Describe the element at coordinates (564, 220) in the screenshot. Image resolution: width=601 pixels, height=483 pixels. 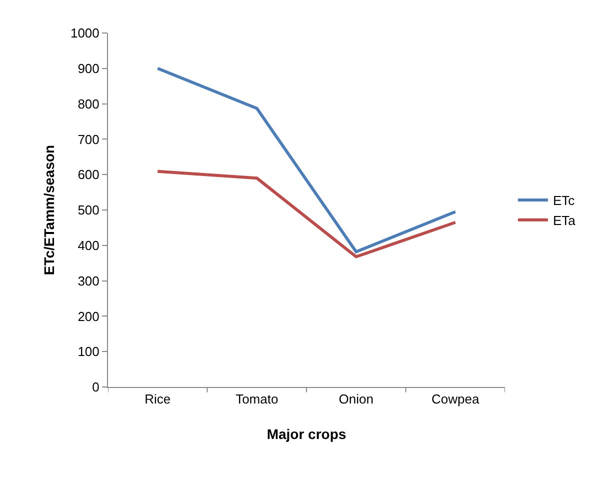
I see `legend-label: ETa` at that location.